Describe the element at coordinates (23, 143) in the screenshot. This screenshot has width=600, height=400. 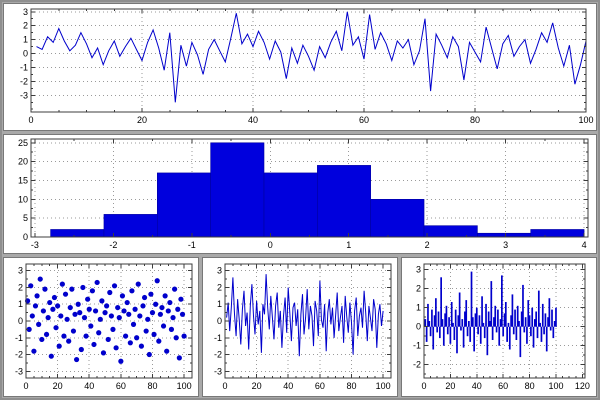
I see `svg-text: 25` at that location.